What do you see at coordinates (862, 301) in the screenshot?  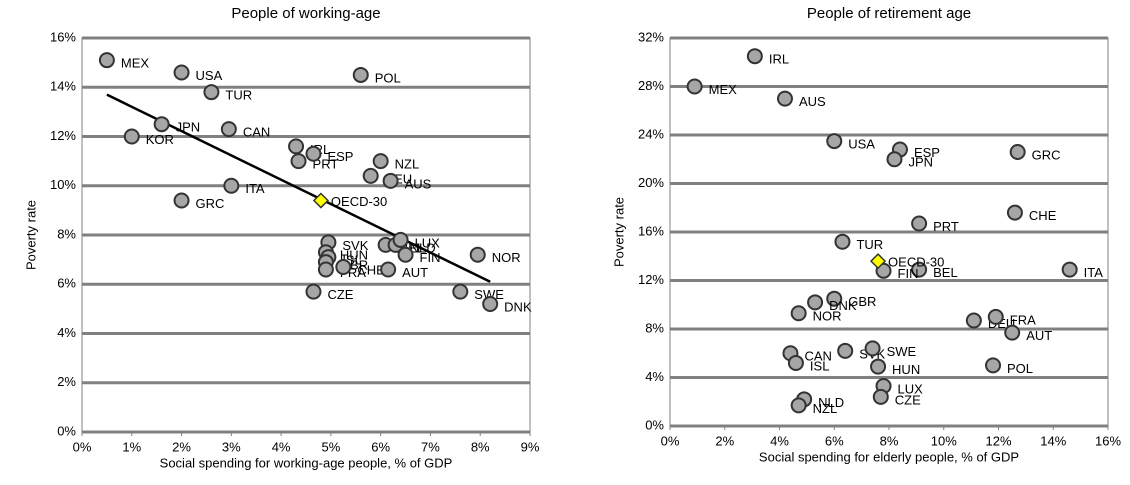 I see `point-label: GBR` at bounding box center [862, 301].